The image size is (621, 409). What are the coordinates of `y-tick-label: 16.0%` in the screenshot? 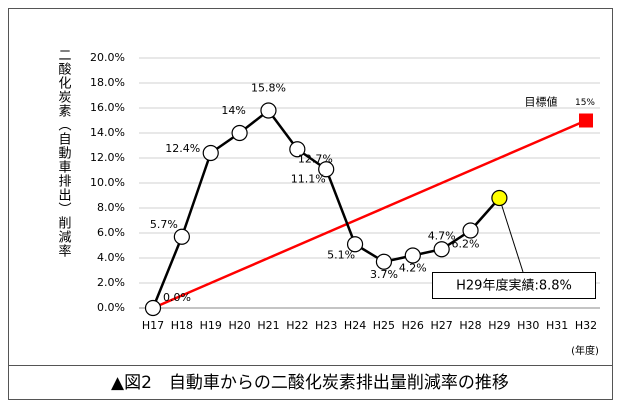 It's located at (107, 107).